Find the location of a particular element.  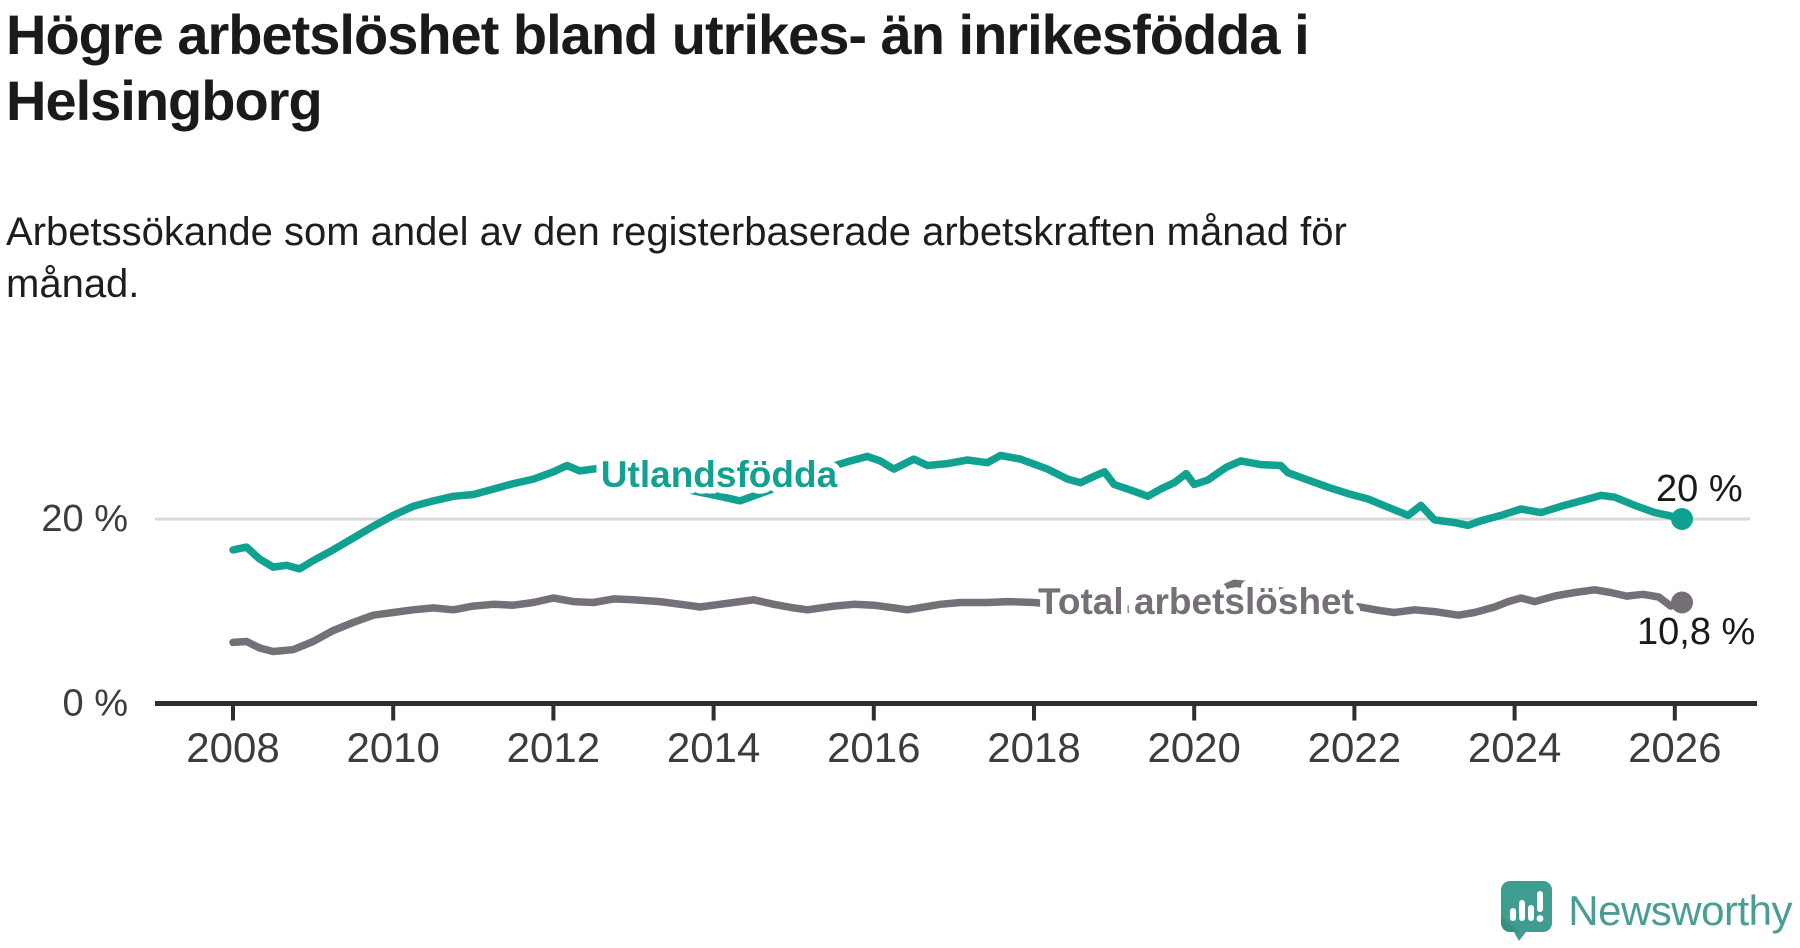

x-axis-label-2008: 2008 is located at coordinates (232, 747).